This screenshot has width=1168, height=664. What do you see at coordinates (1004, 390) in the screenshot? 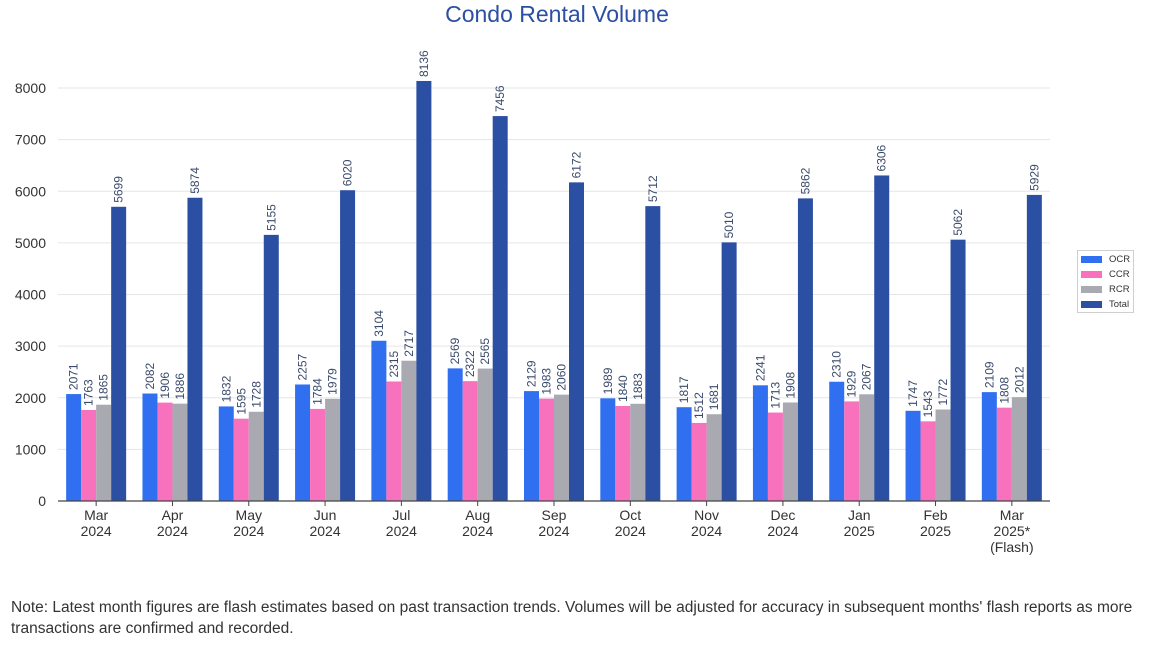
I see `data-label: 1808` at bounding box center [1004, 390].